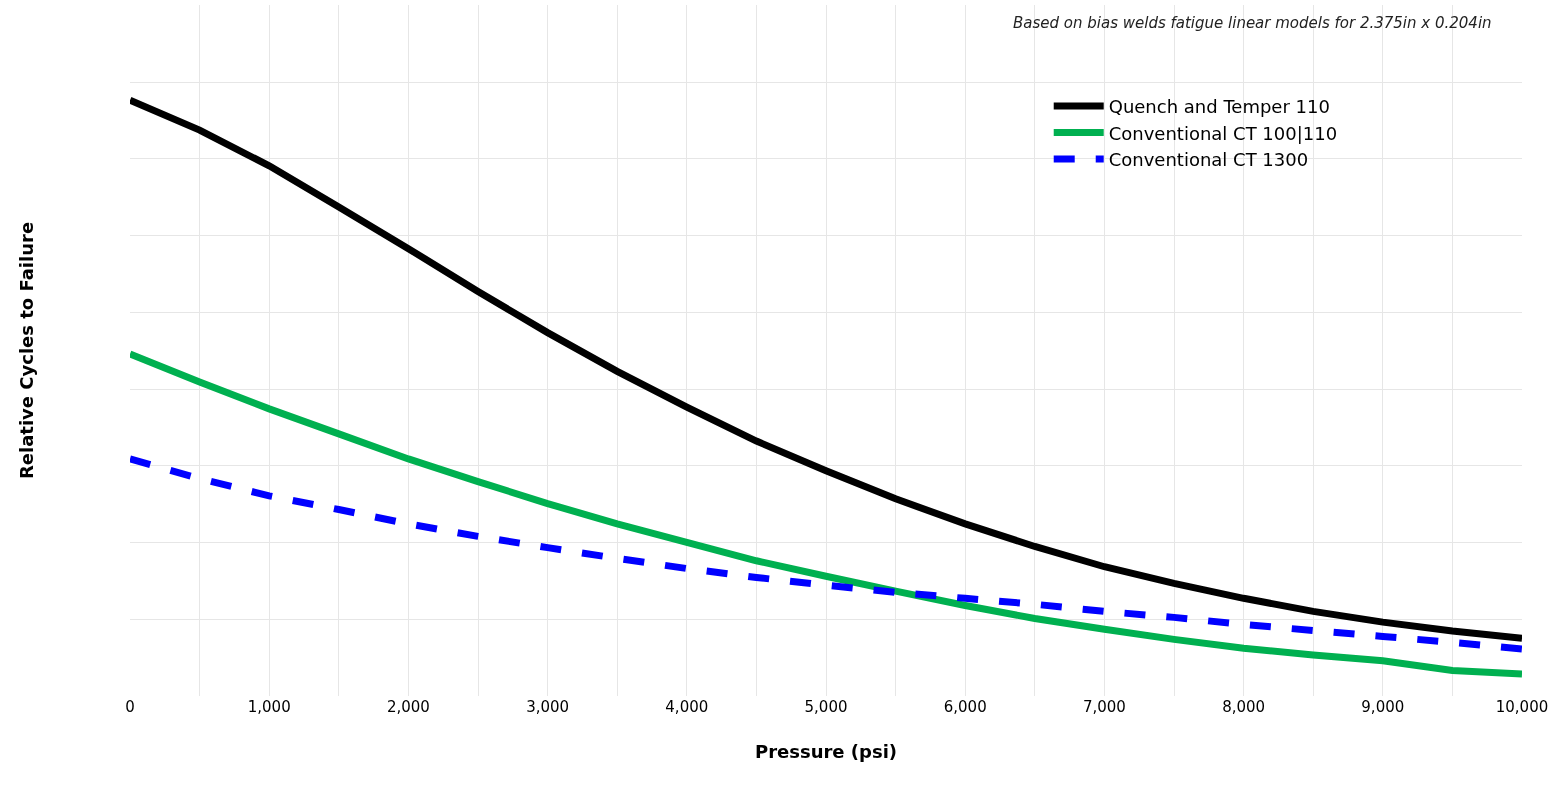 This screenshot has height=796, width=1557. What do you see at coordinates (1383, 707) in the screenshot?
I see `x-tick-label: 9,000` at bounding box center [1383, 707].